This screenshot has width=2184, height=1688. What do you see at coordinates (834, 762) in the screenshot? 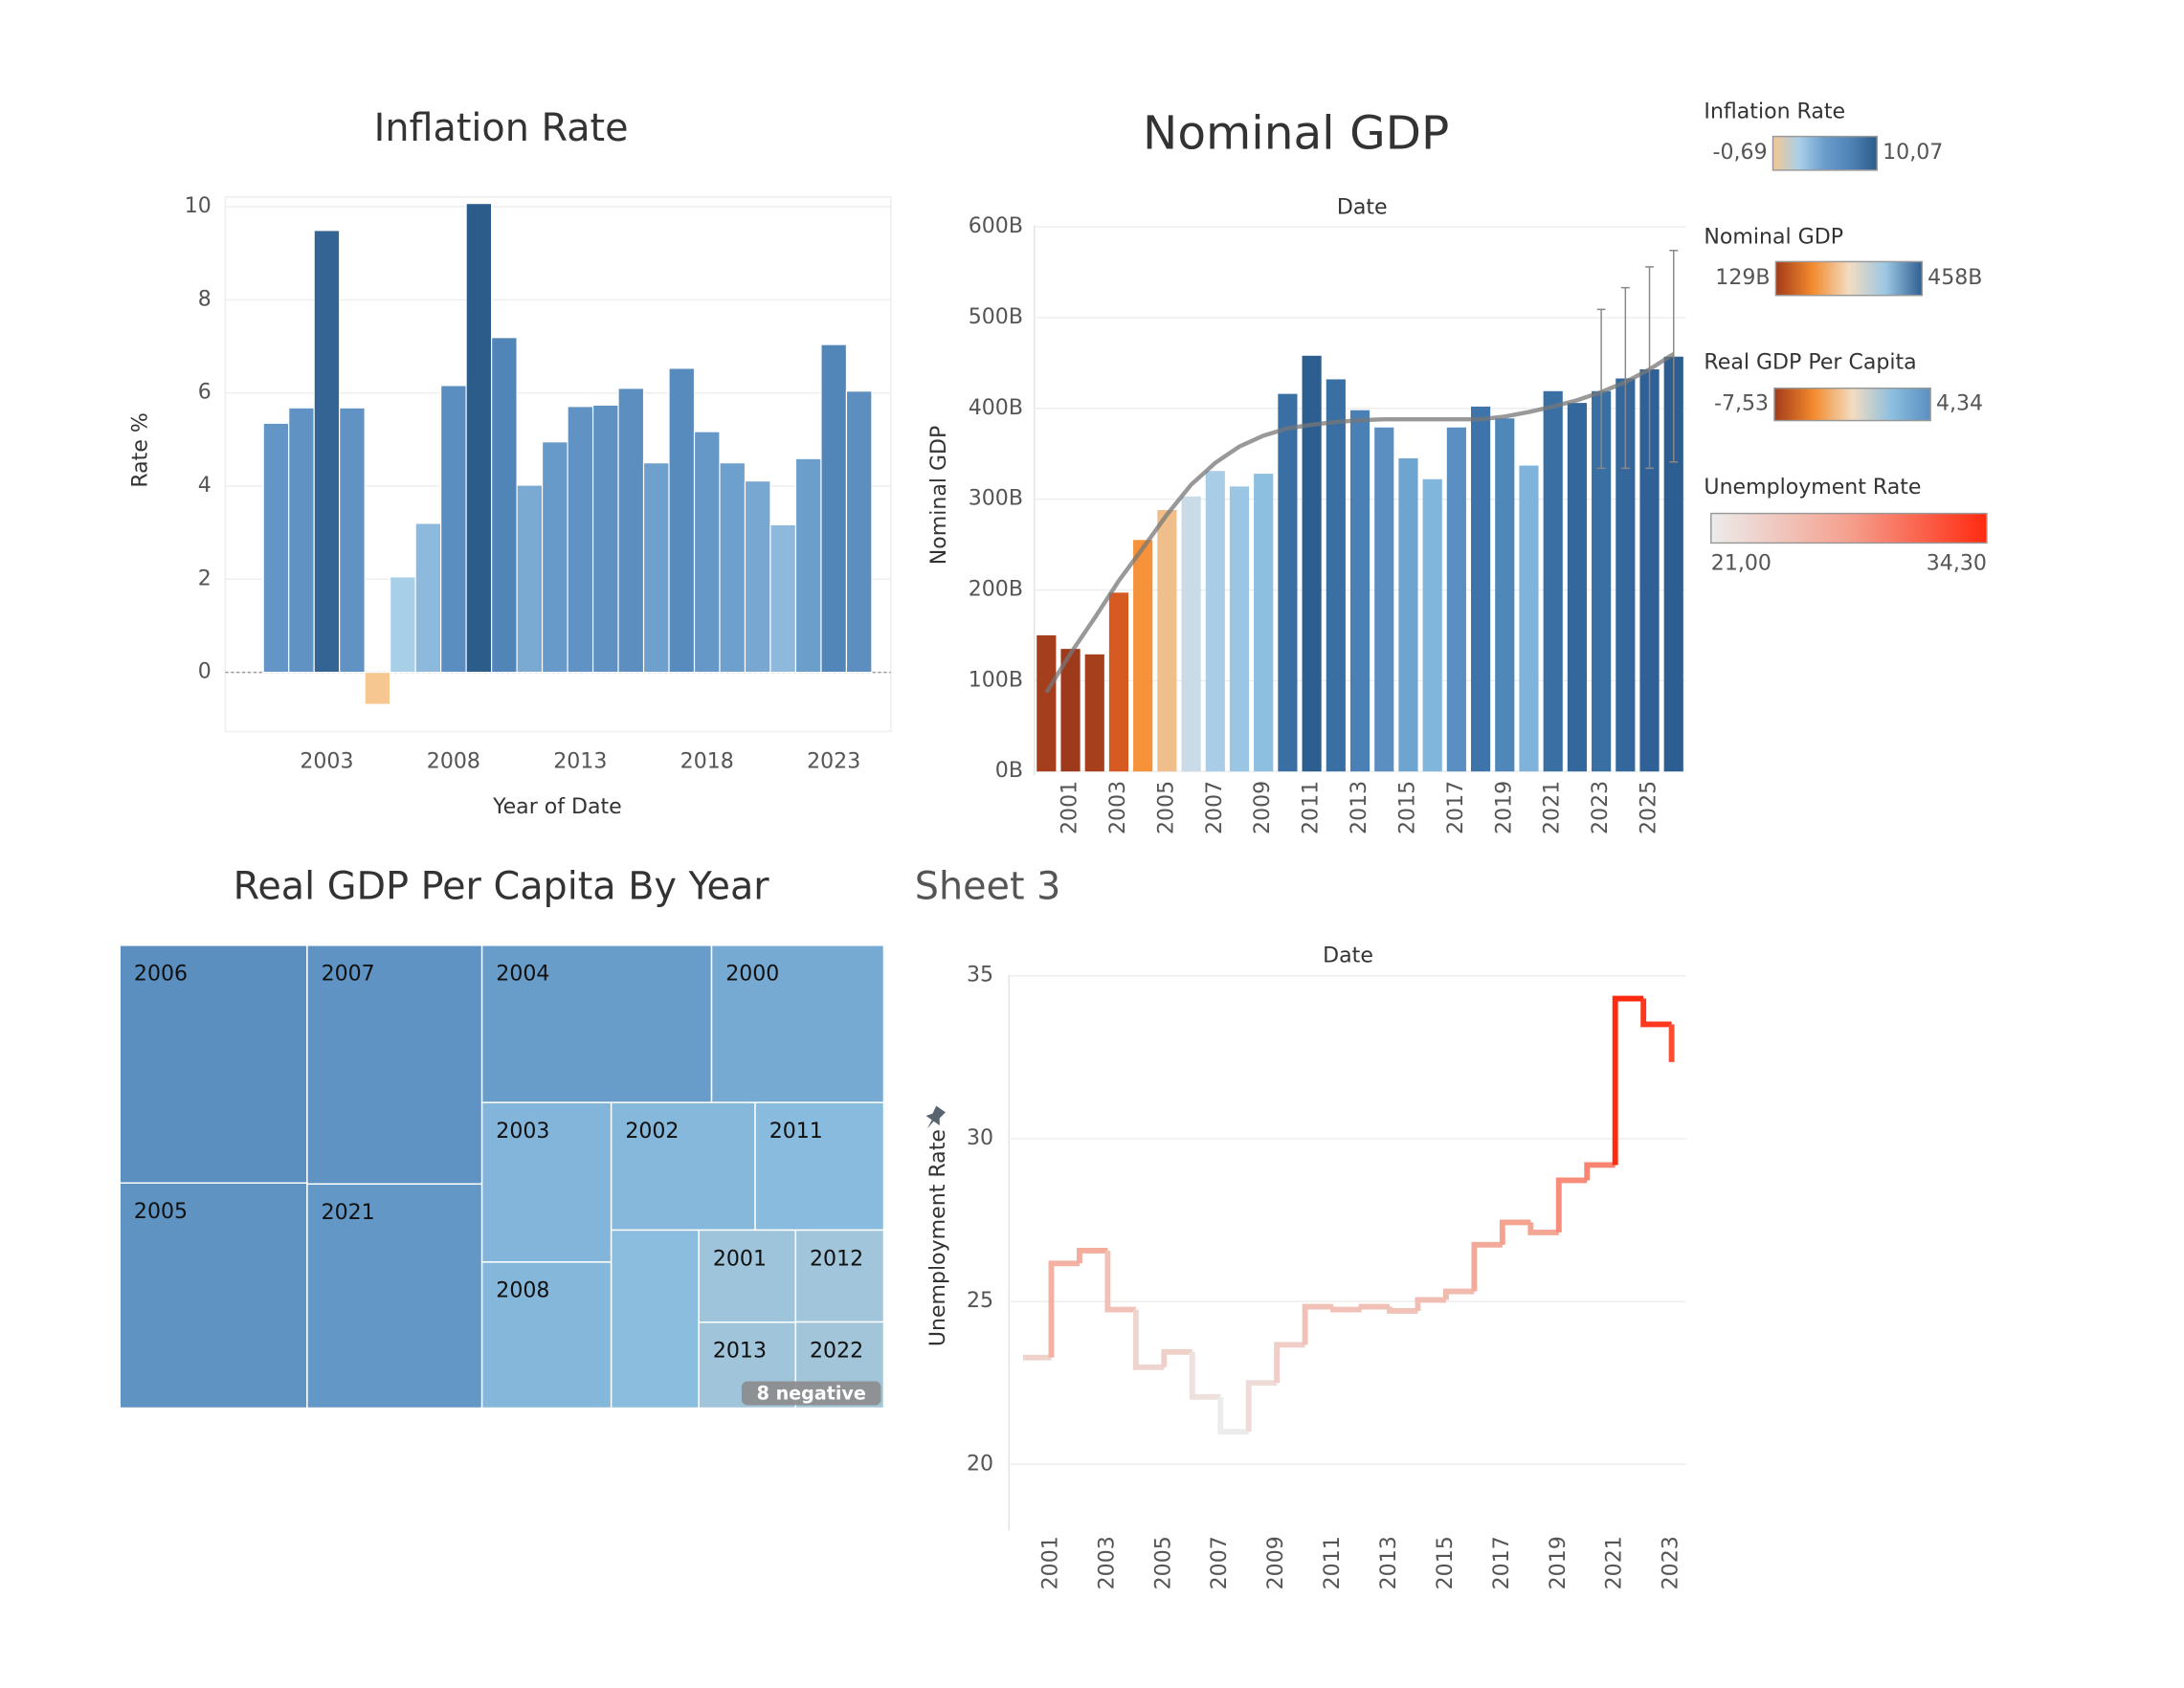
I see `x-tick-label: 2023` at bounding box center [834, 762].